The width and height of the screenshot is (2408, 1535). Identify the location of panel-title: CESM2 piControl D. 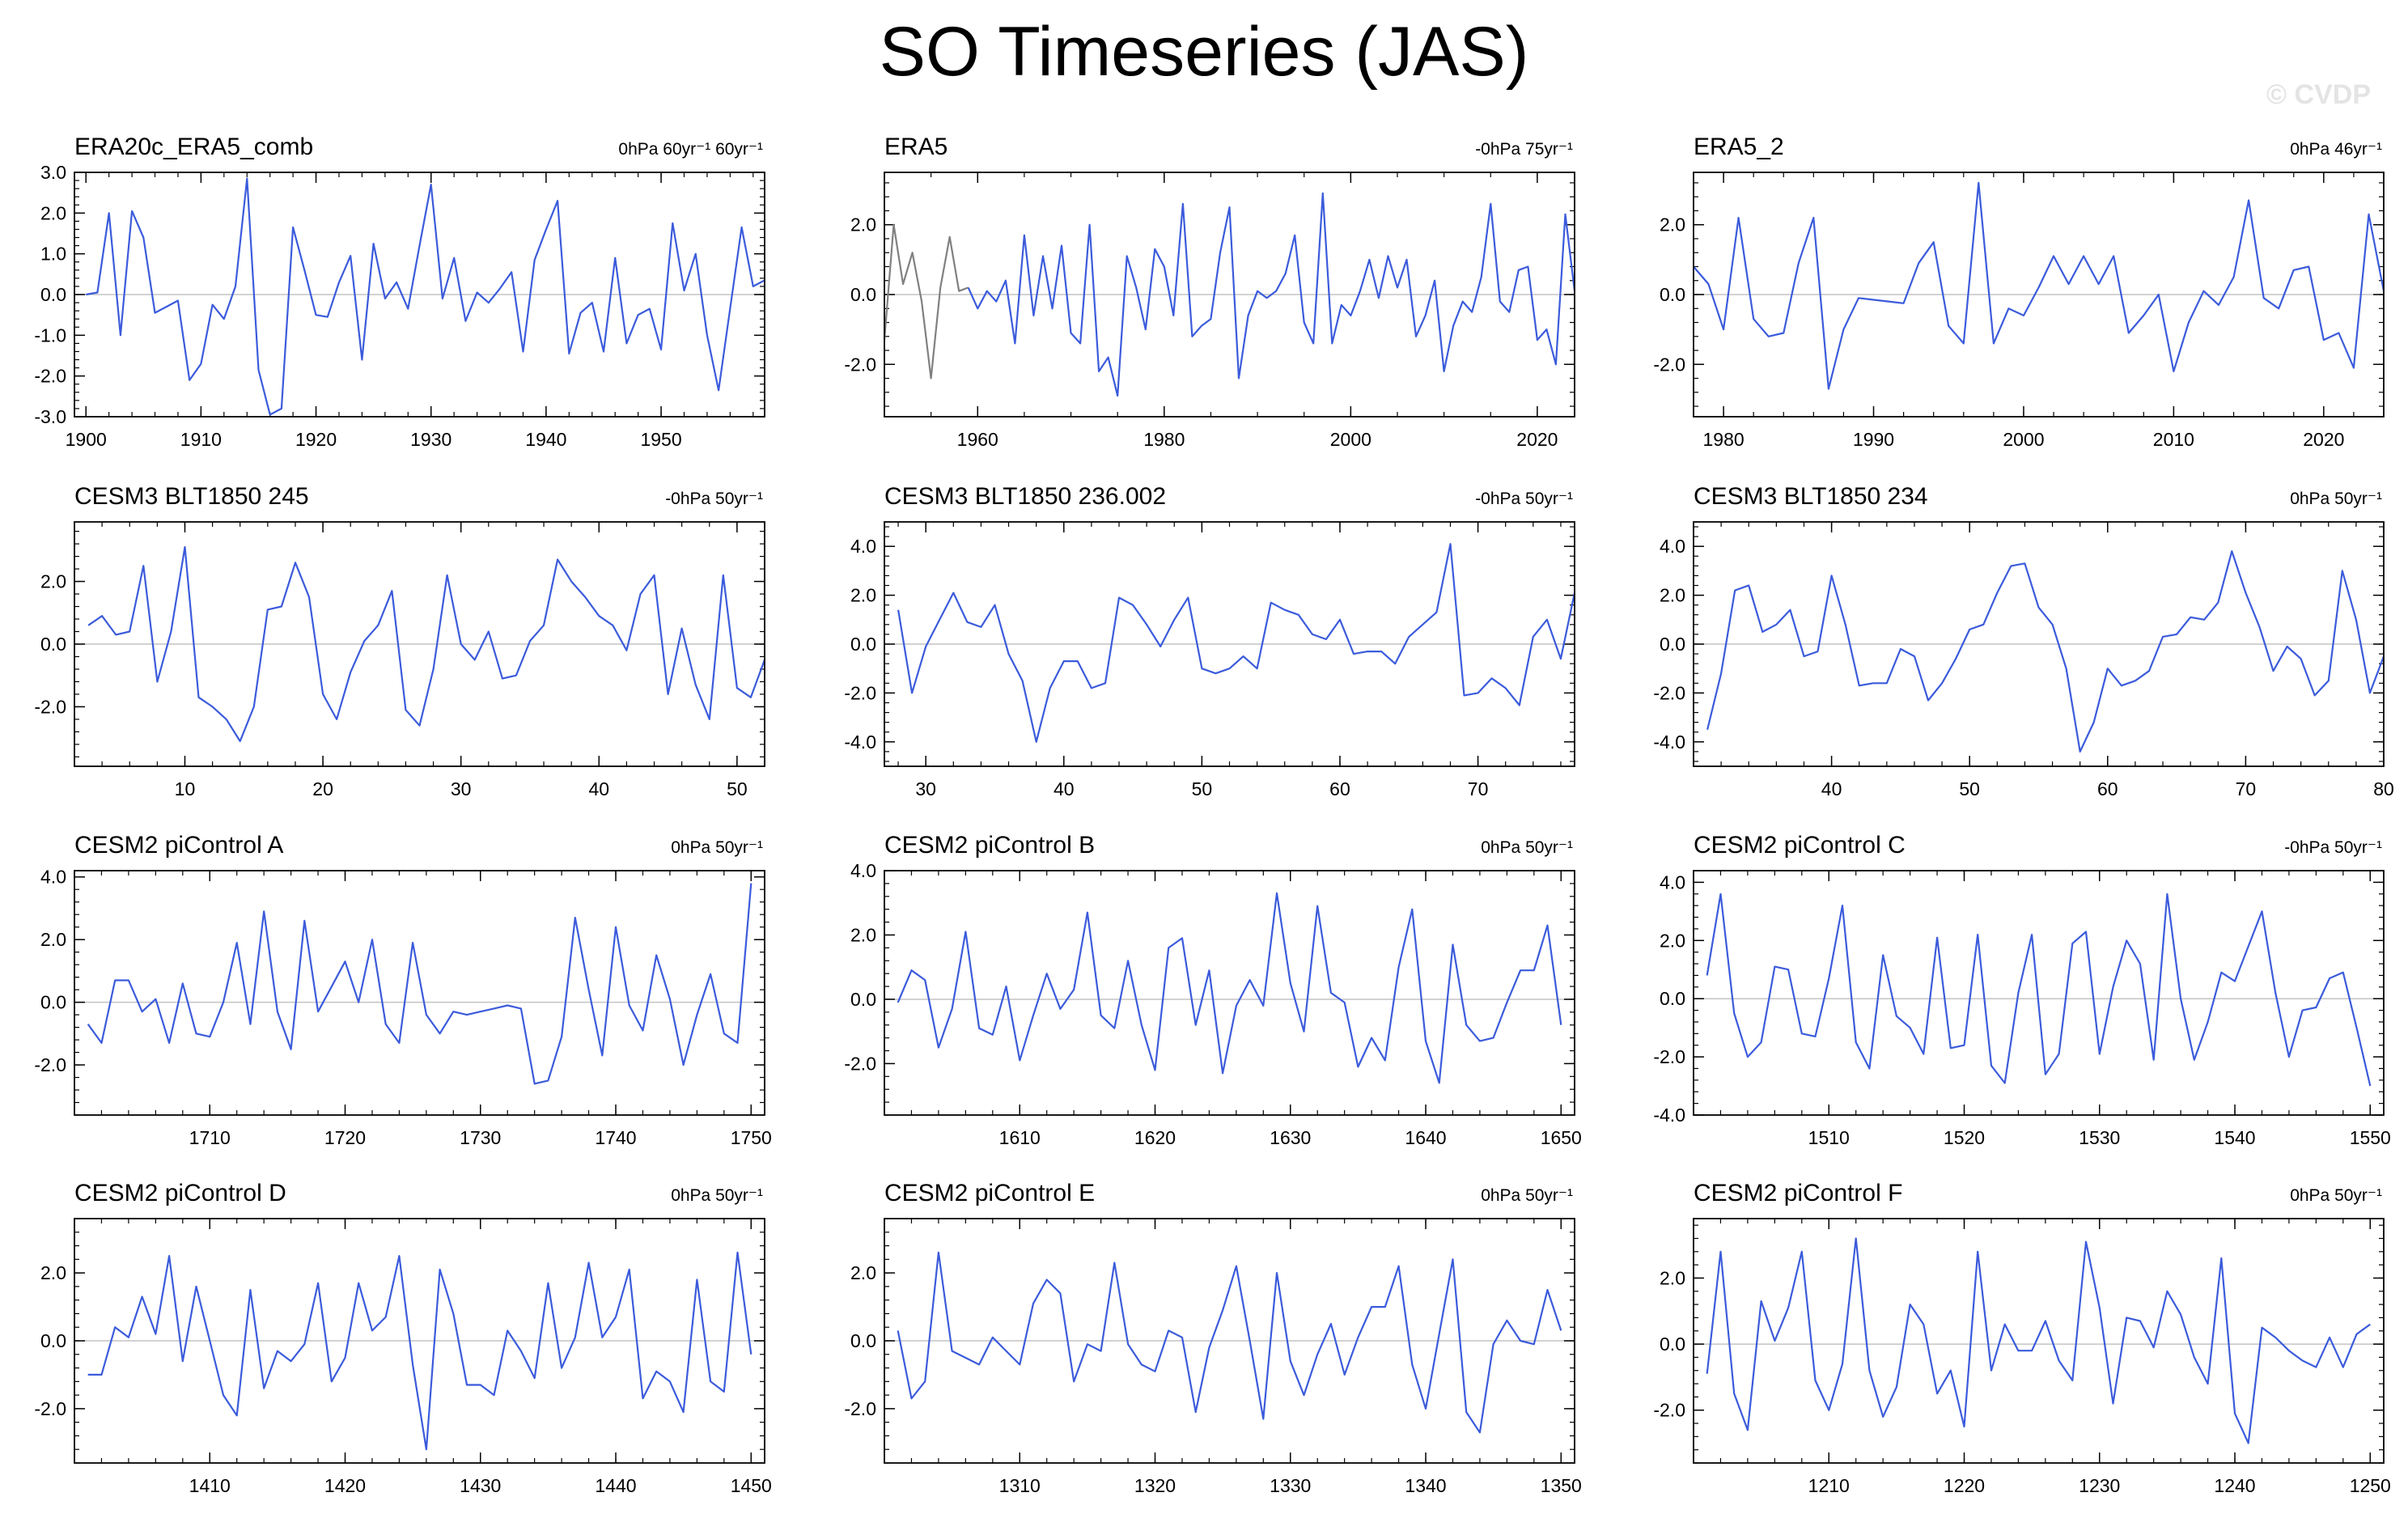
(180, 1193).